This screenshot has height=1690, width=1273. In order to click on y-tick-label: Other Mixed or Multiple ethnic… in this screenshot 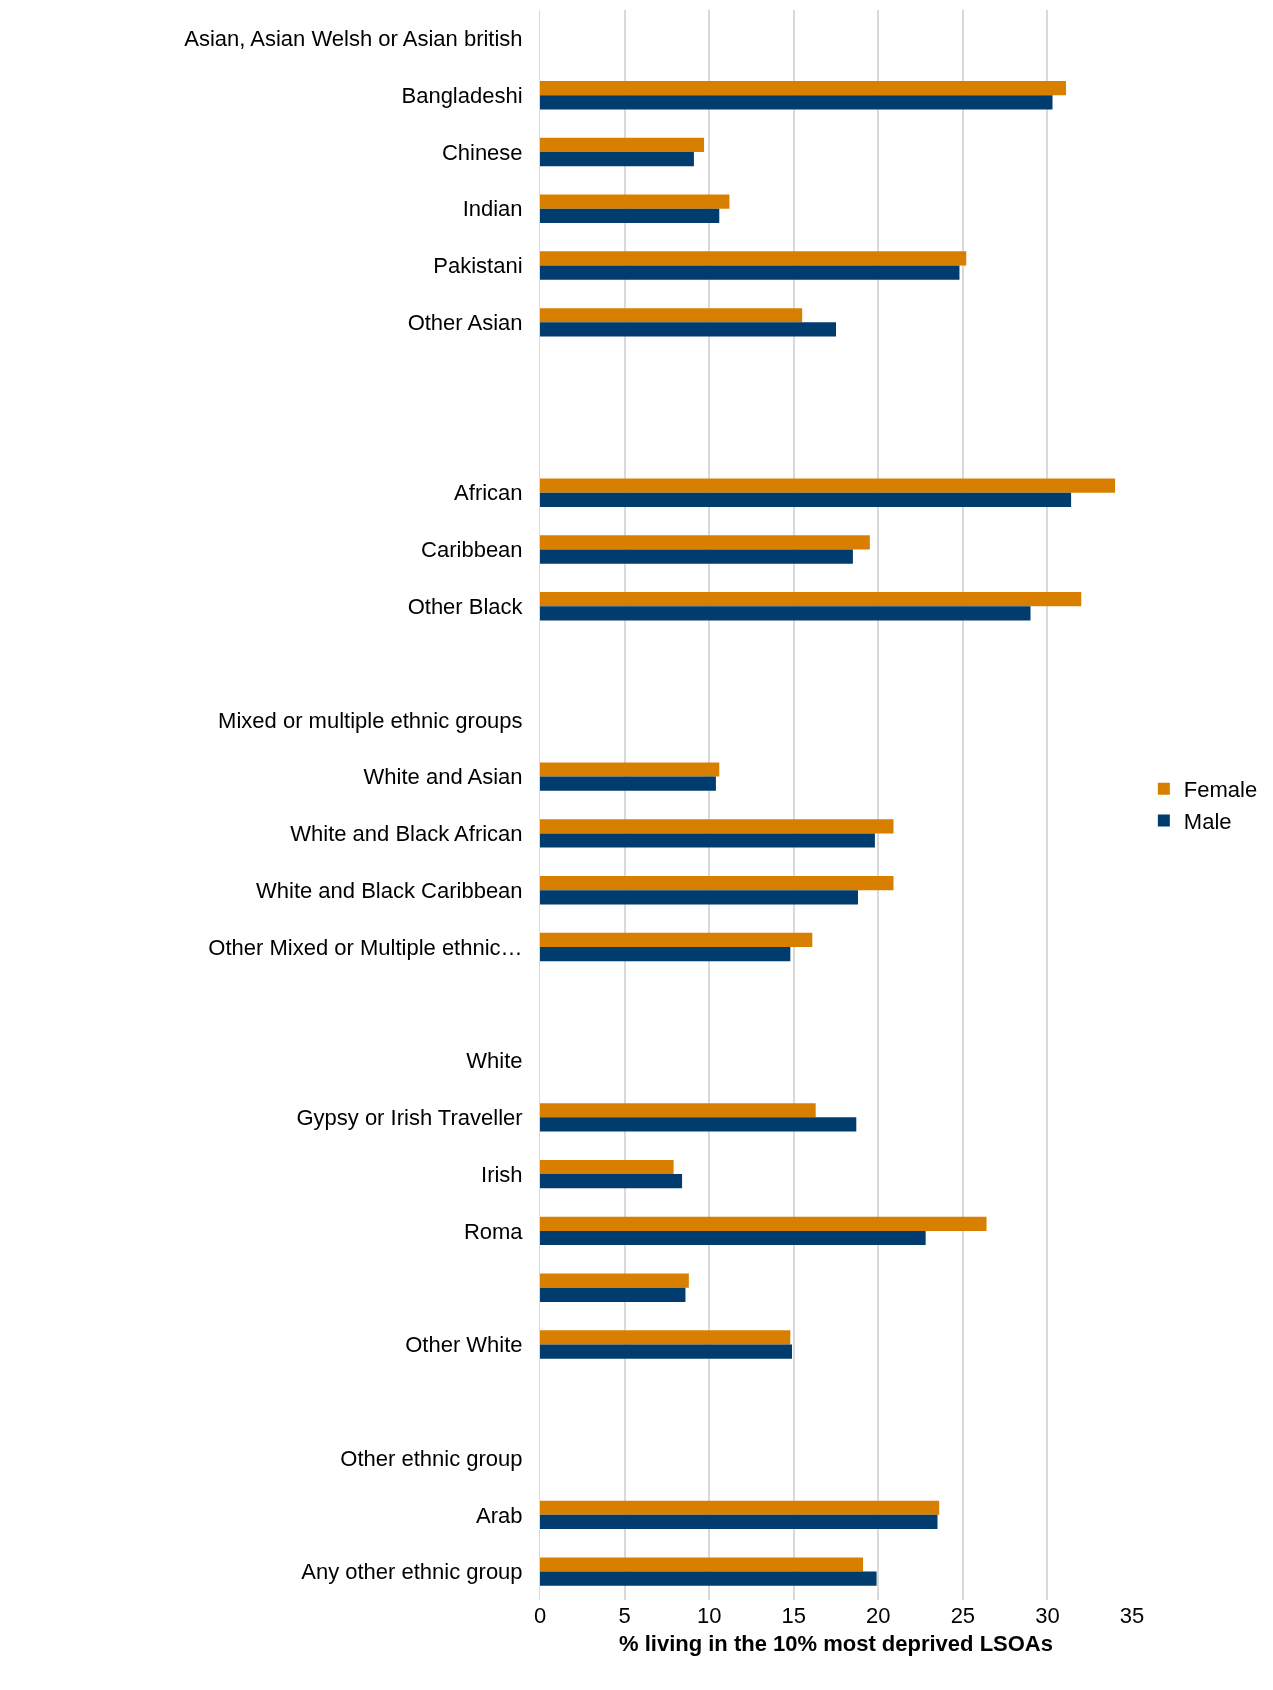, I will do `click(365, 947)`.